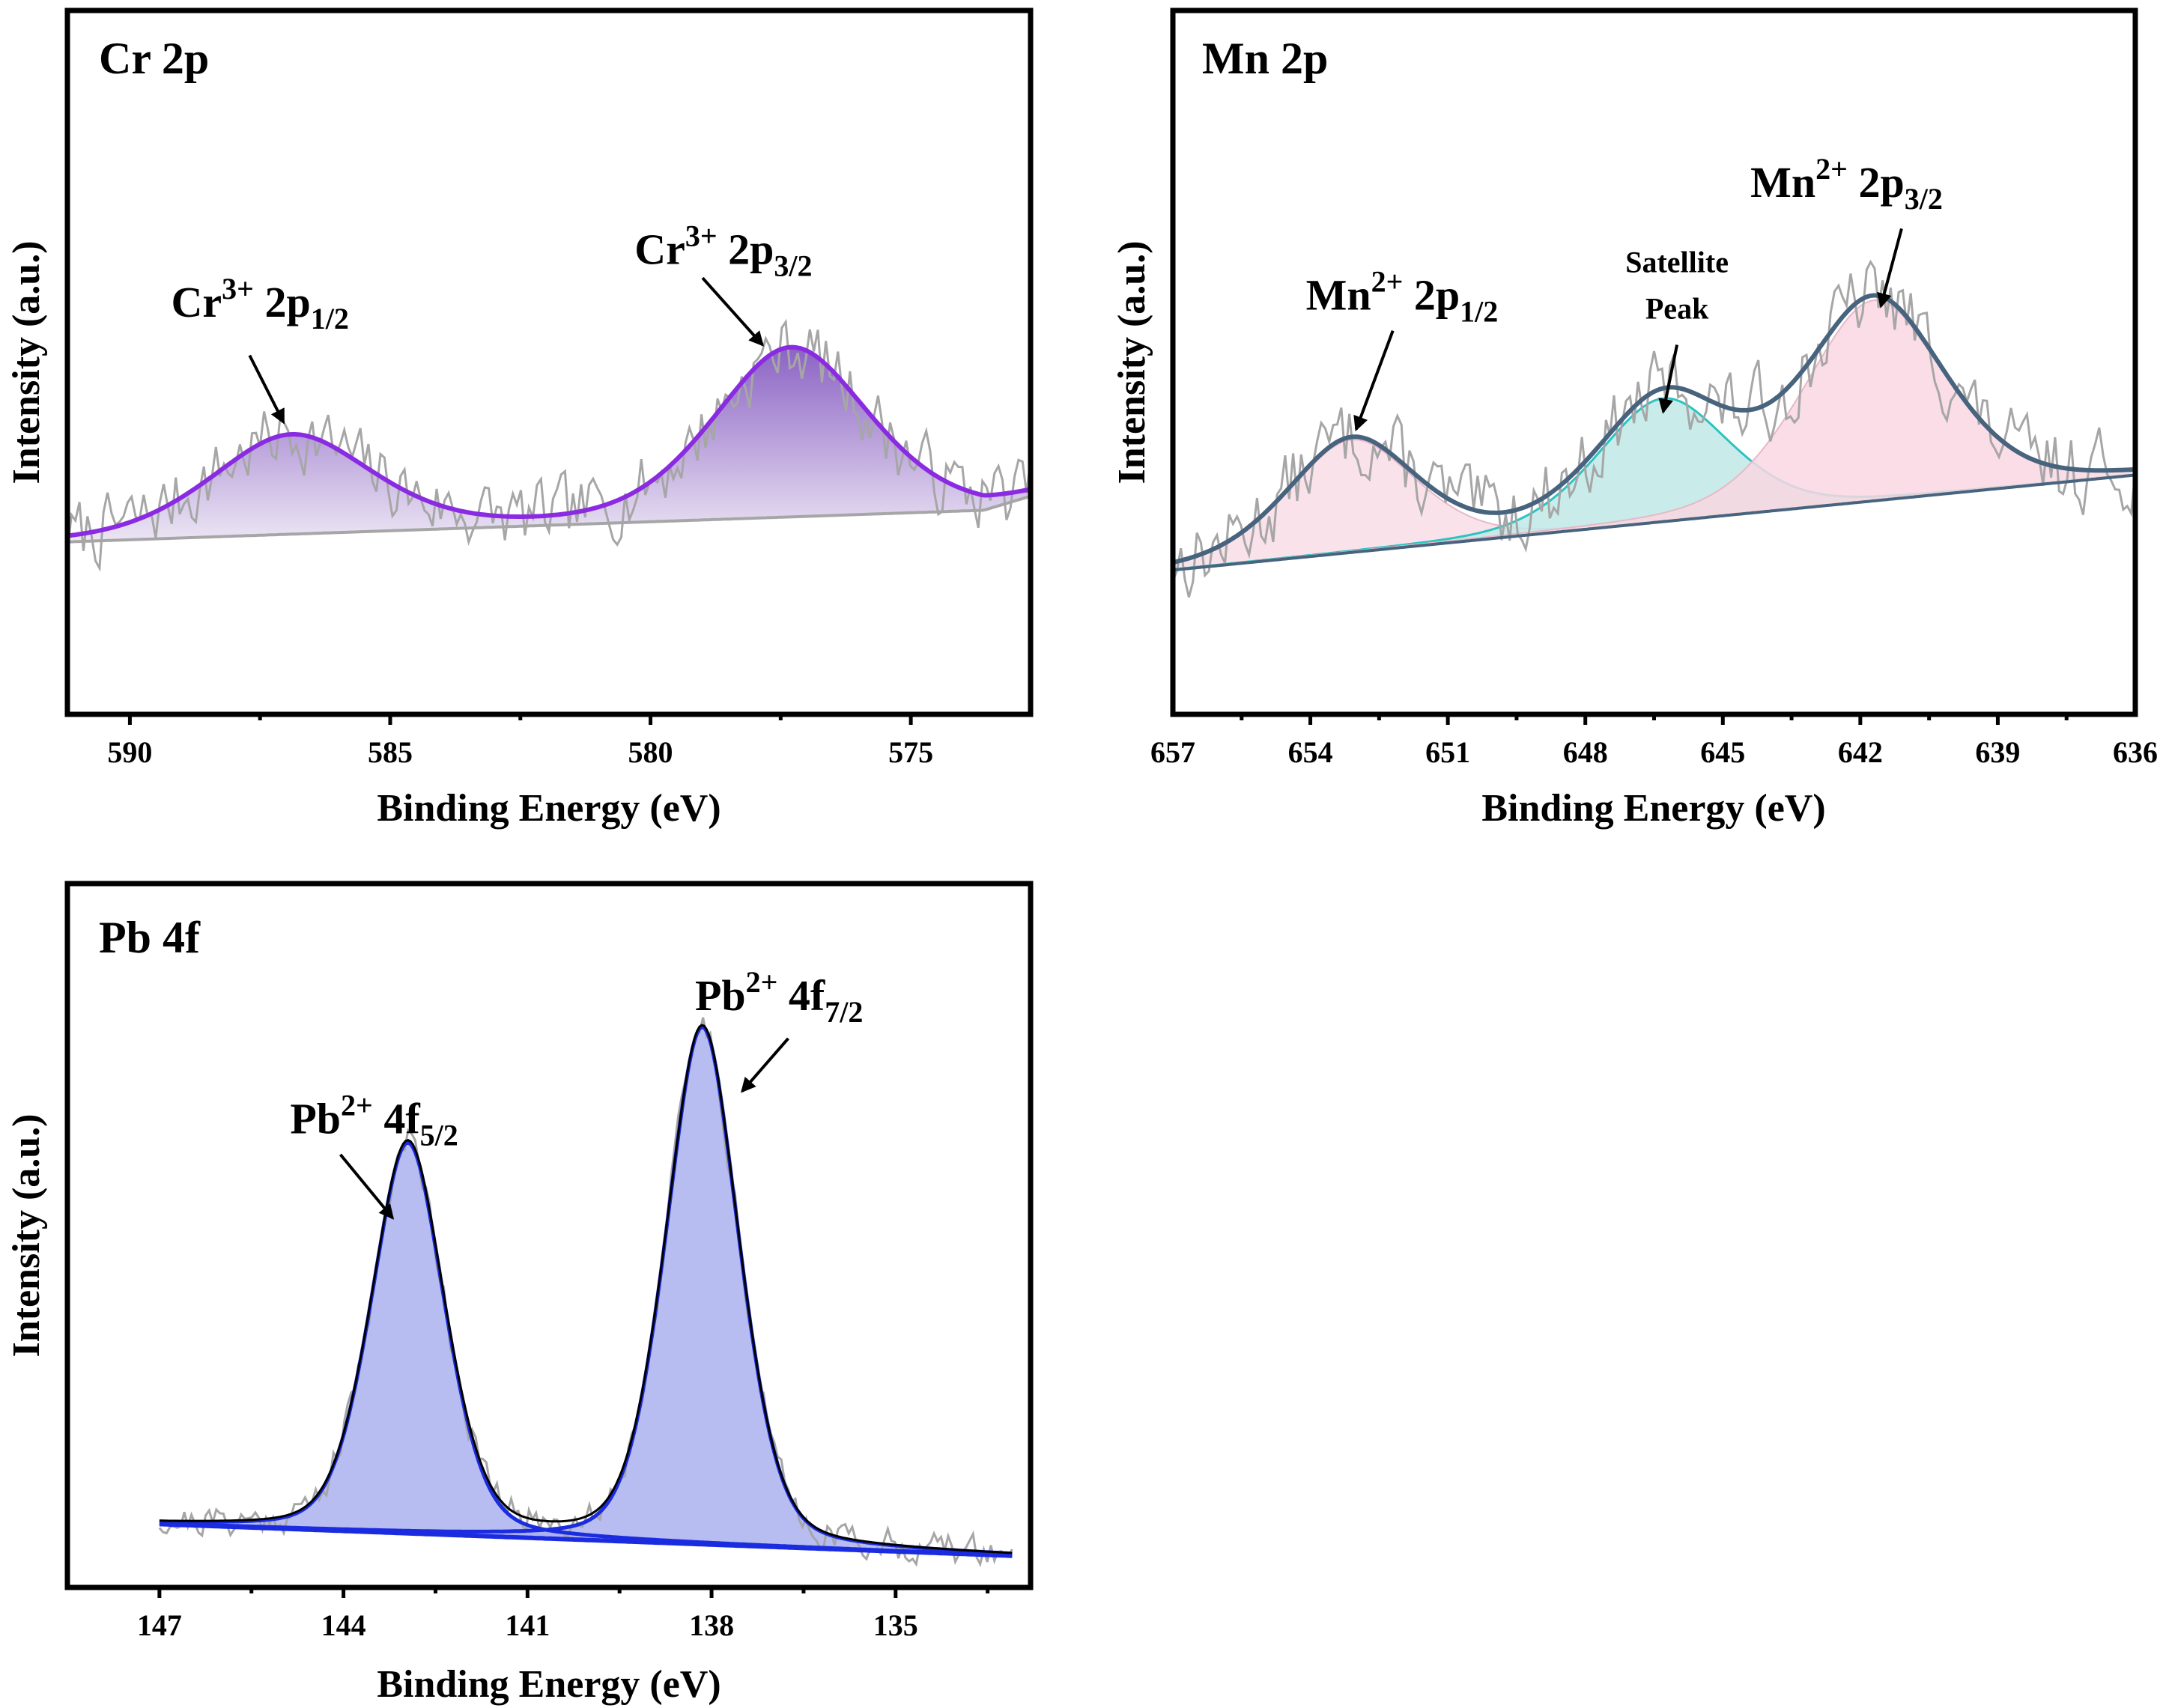  Describe the element at coordinates (492, 322) in the screenshot. I see `annotations-cr: Cr3+ 2p1/2 Cr3+ 2p3/2` at that location.